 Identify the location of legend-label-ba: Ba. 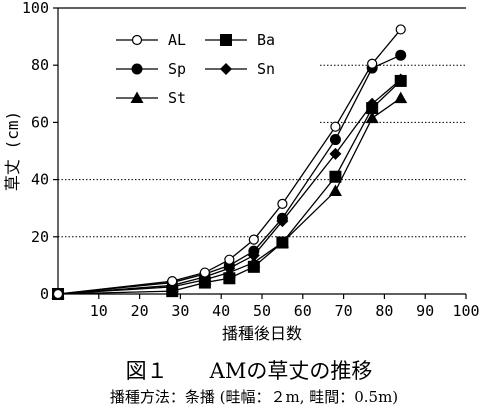
(266, 40).